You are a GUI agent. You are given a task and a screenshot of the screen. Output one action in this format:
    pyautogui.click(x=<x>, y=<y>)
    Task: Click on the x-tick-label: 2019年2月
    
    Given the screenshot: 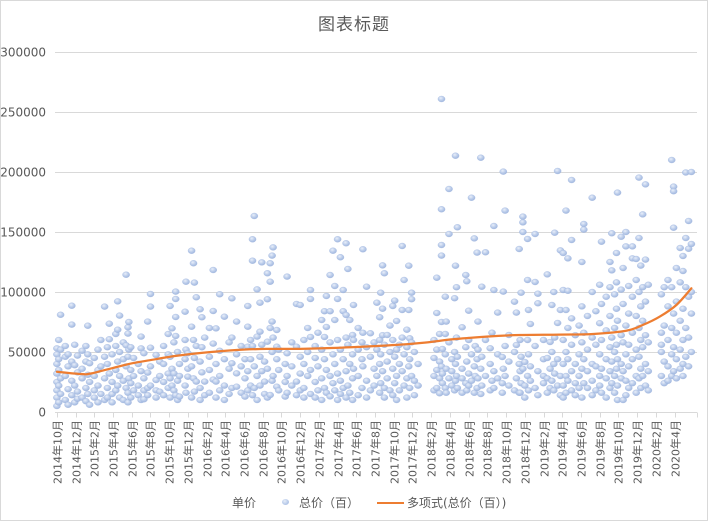 What is the action you would take?
    pyautogui.click(x=545, y=448)
    